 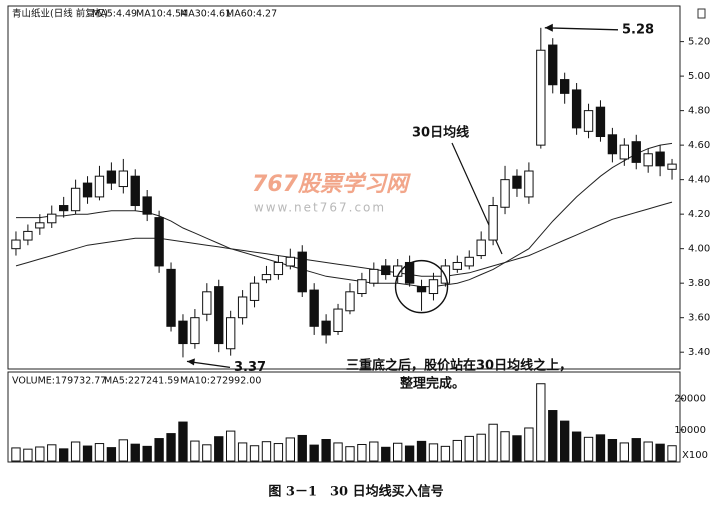 I want to click on note-line: 三重底之后，股价站在30日均线之上，, so click(x=459, y=366).